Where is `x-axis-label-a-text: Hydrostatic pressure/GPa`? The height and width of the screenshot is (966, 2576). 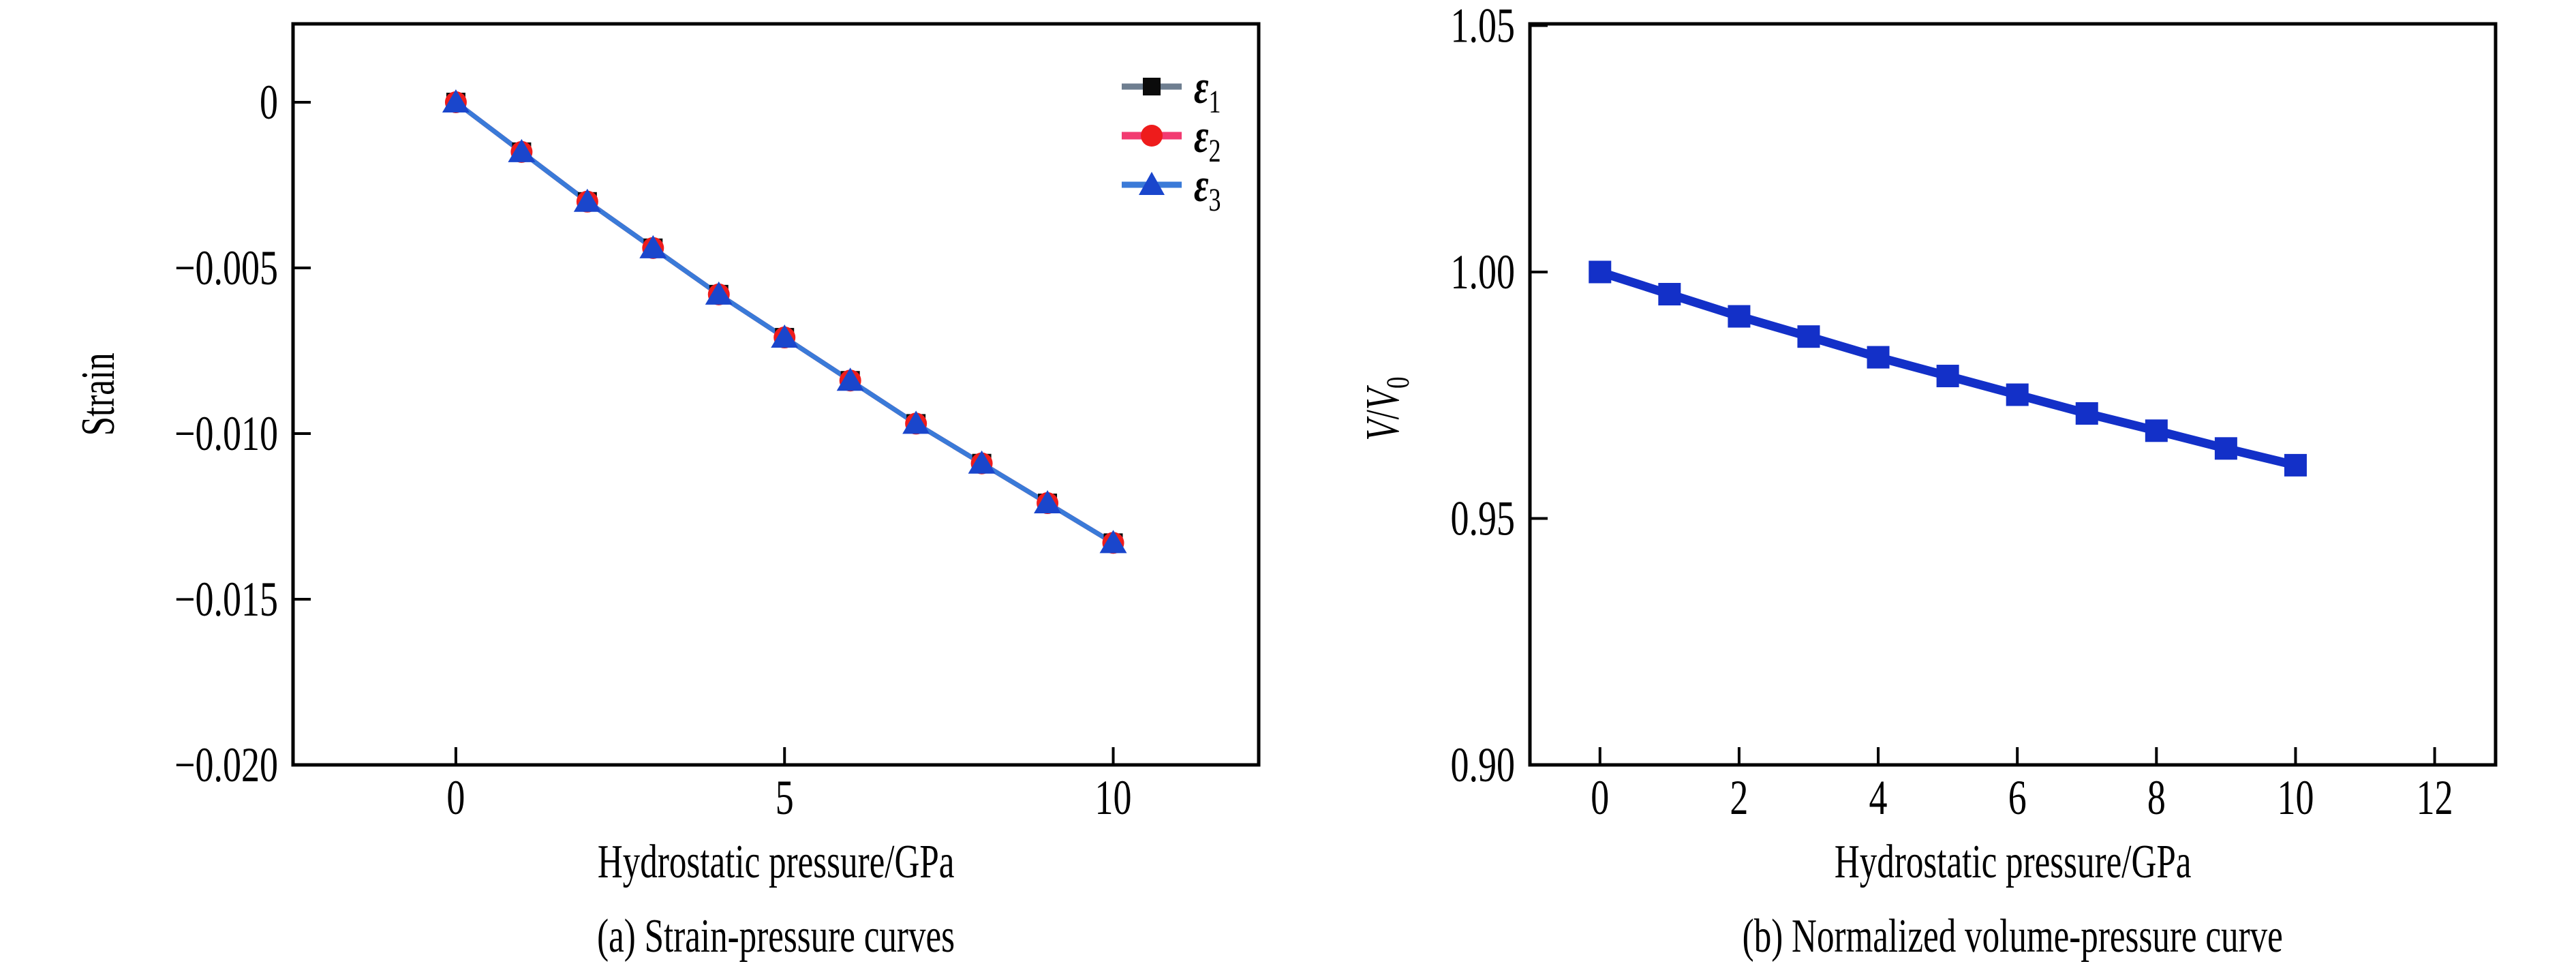 x-axis-label-a-text: Hydrostatic pressure/GPa is located at coordinates (776, 862).